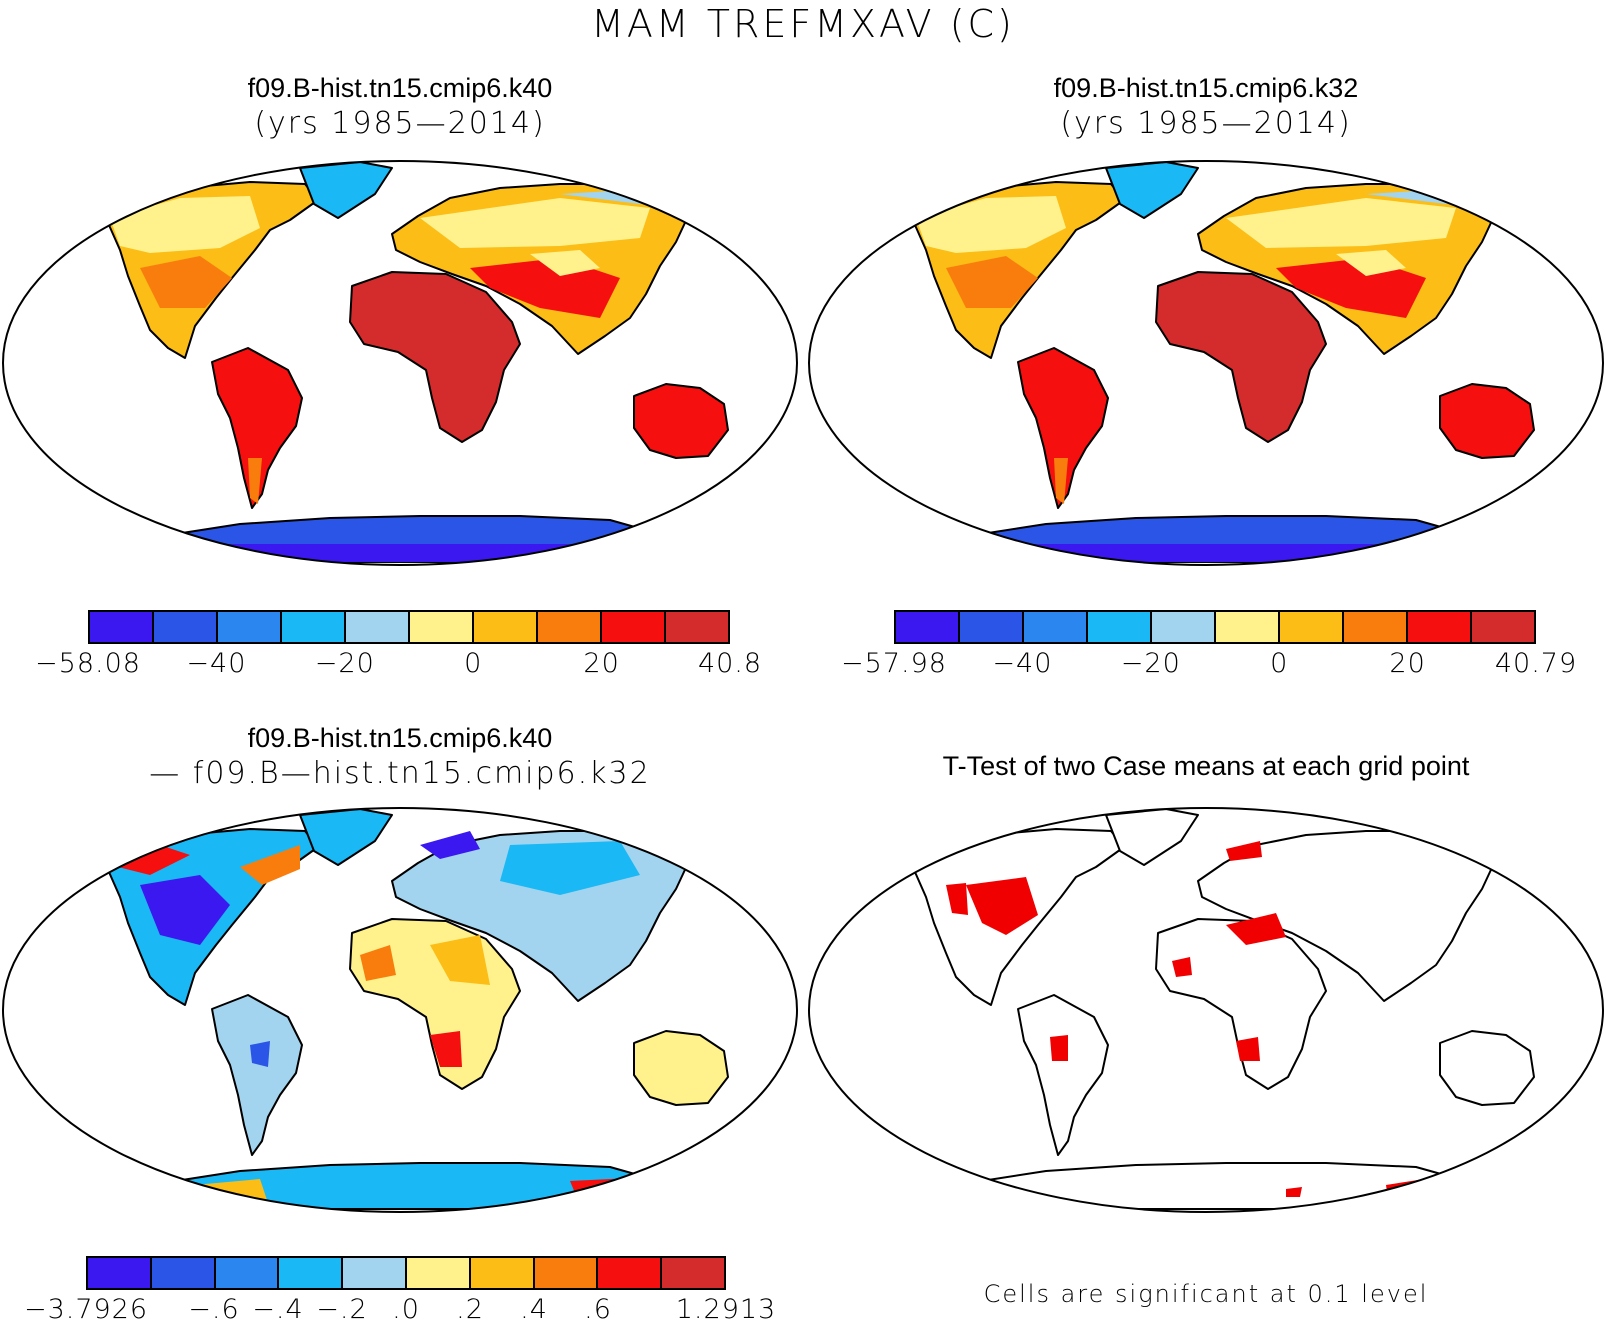  Describe the element at coordinates (342, 1309) in the screenshot. I see `colorbar-tick-label: −.2` at that location.